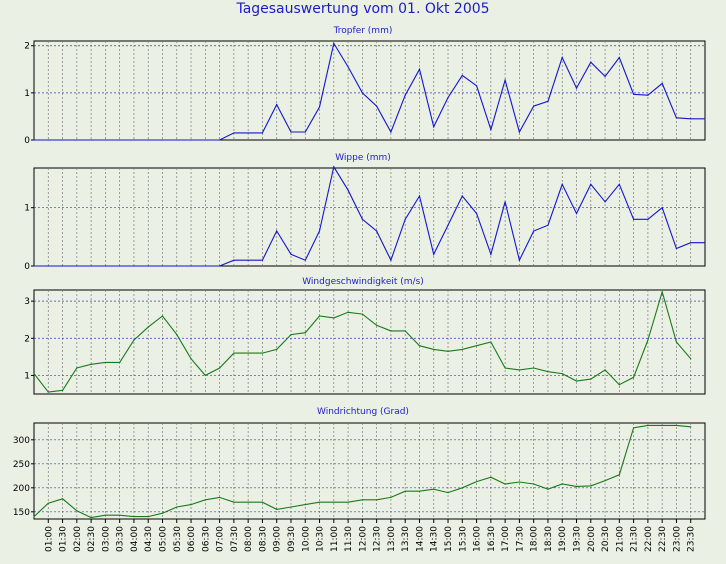 The image size is (726, 564). Describe the element at coordinates (206, 539) in the screenshot. I see `x-tick-label: 06:30` at that location.